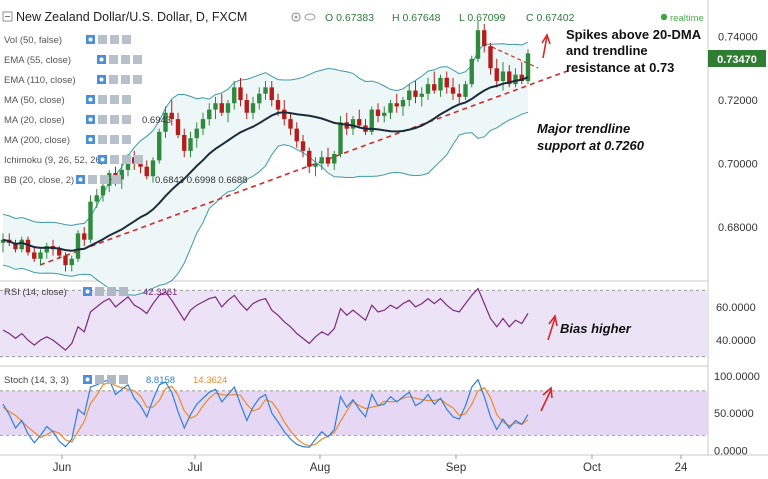  Describe the element at coordinates (592, 468) in the screenshot. I see `time-tick-label: Oct` at that location.